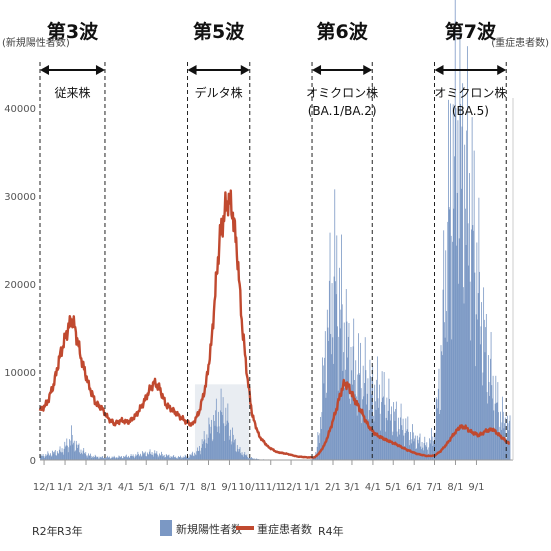  I want to click on wave-label: 第6波, so click(343, 31).